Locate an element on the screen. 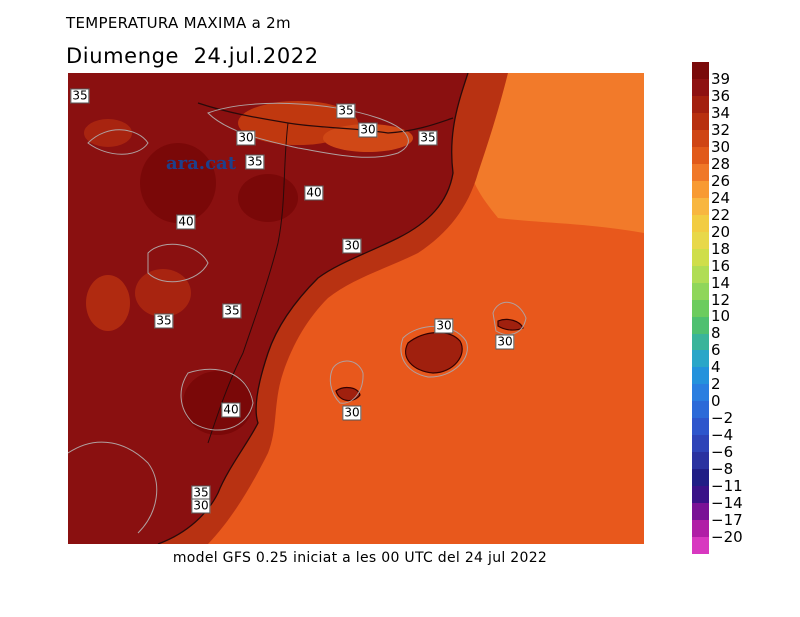 This screenshot has width=800, height=617. legend-label: 34 is located at coordinates (721, 112).